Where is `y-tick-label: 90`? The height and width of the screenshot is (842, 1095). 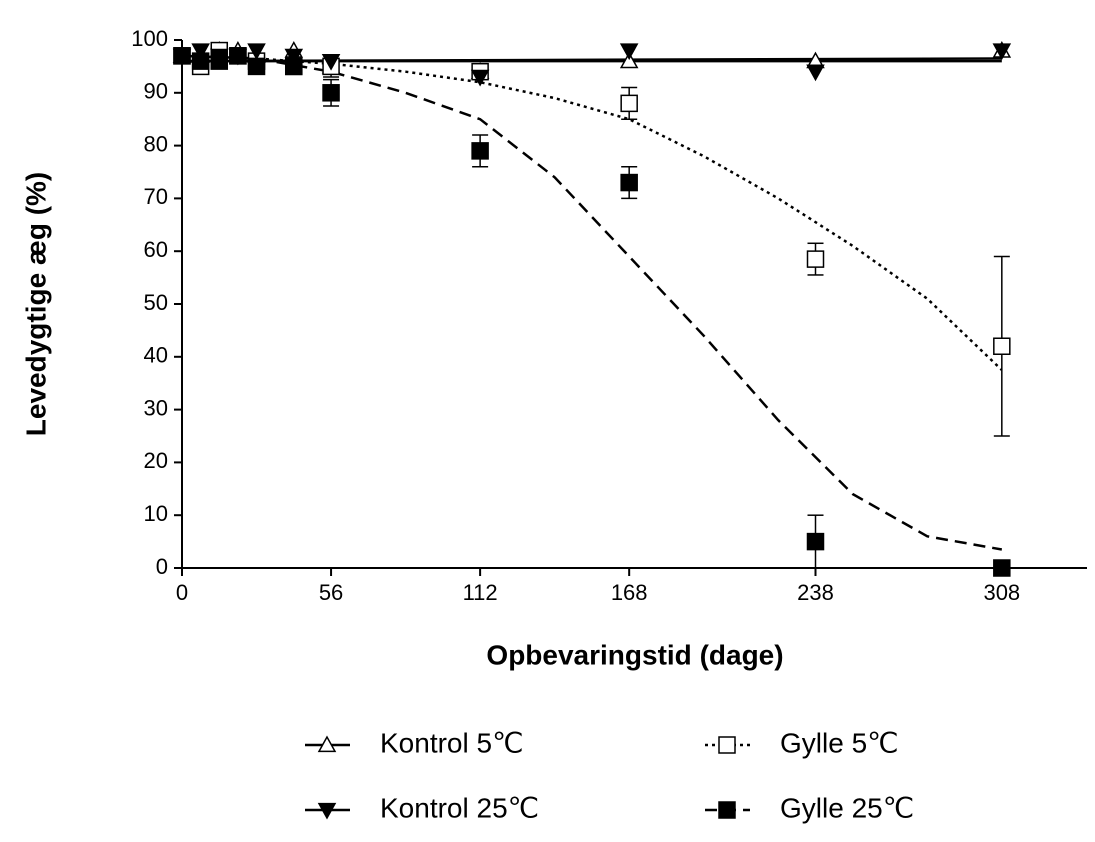 y-tick-label: 90 is located at coordinates (156, 91).